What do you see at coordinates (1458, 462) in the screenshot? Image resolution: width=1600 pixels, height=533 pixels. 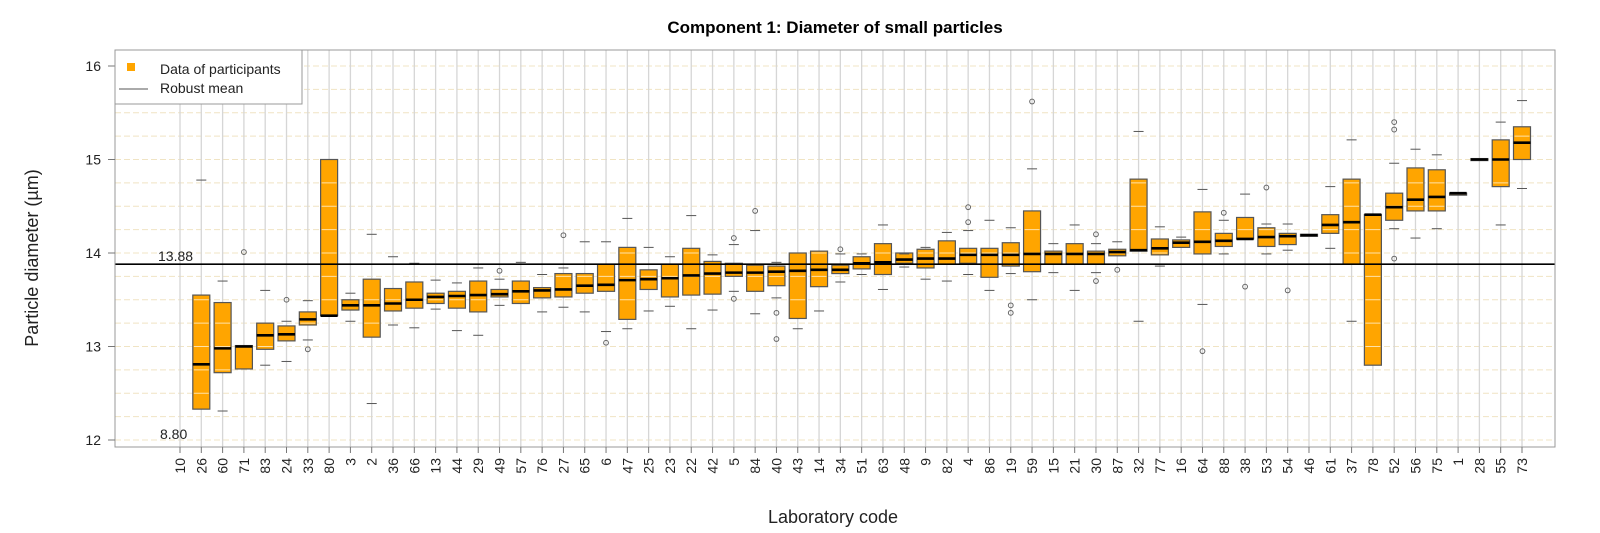 I see `x-tick-label: 1` at bounding box center [1458, 462].